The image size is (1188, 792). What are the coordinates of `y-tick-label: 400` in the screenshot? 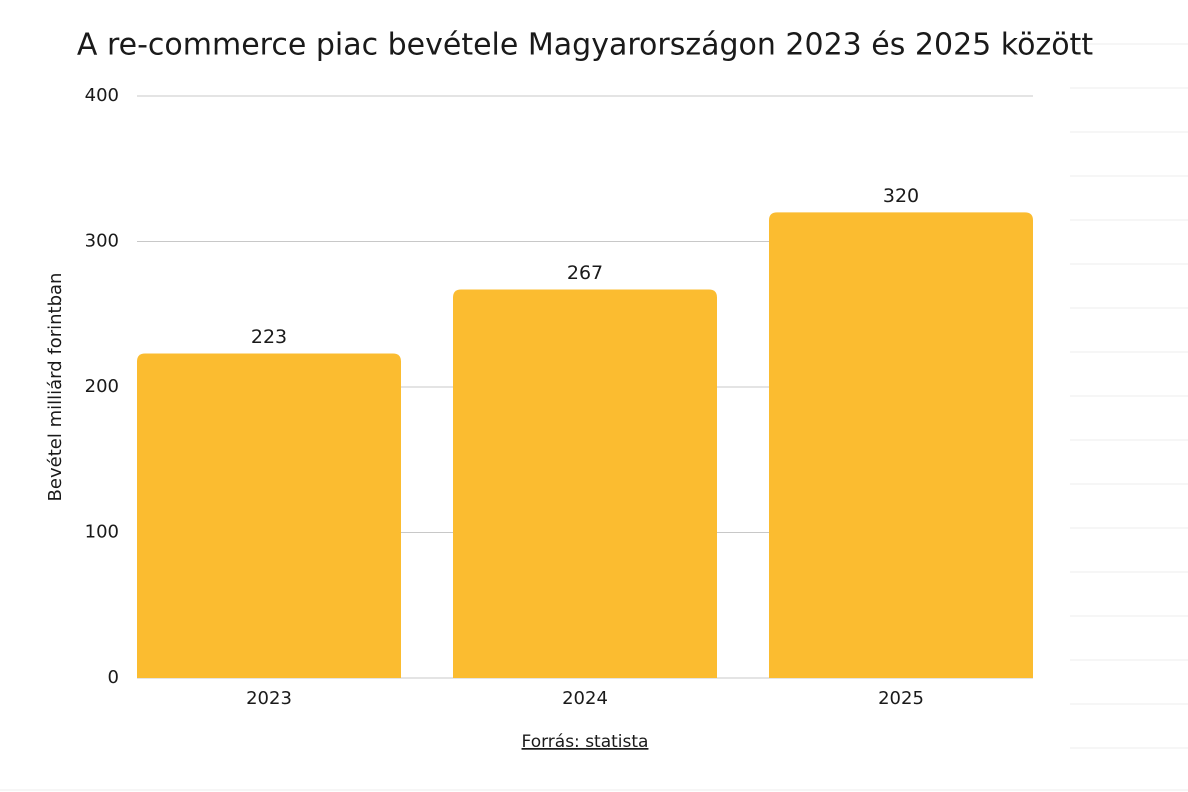 It's located at (102, 95).